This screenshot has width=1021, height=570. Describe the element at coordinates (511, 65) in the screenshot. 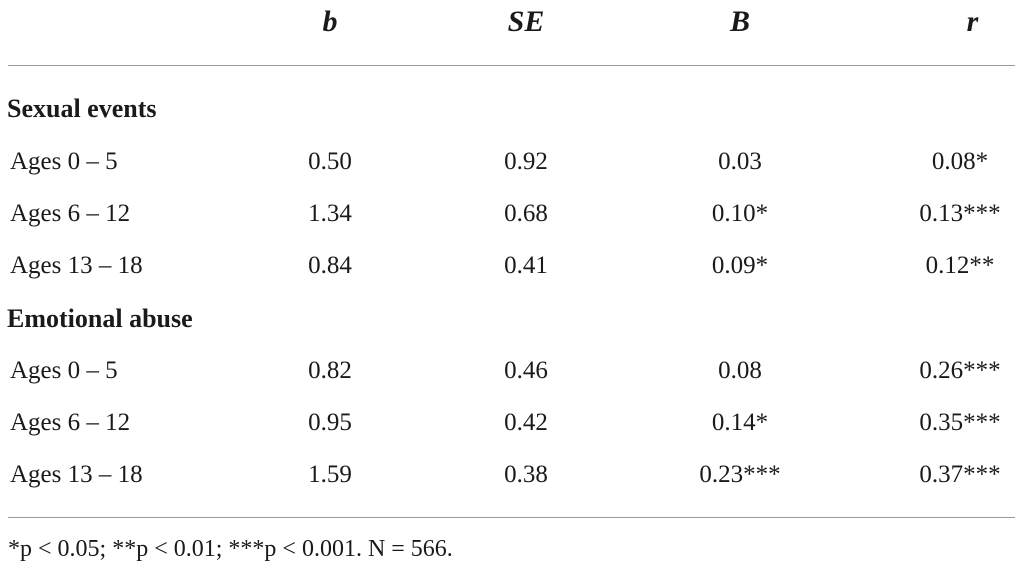

I see `header-rule` at that location.